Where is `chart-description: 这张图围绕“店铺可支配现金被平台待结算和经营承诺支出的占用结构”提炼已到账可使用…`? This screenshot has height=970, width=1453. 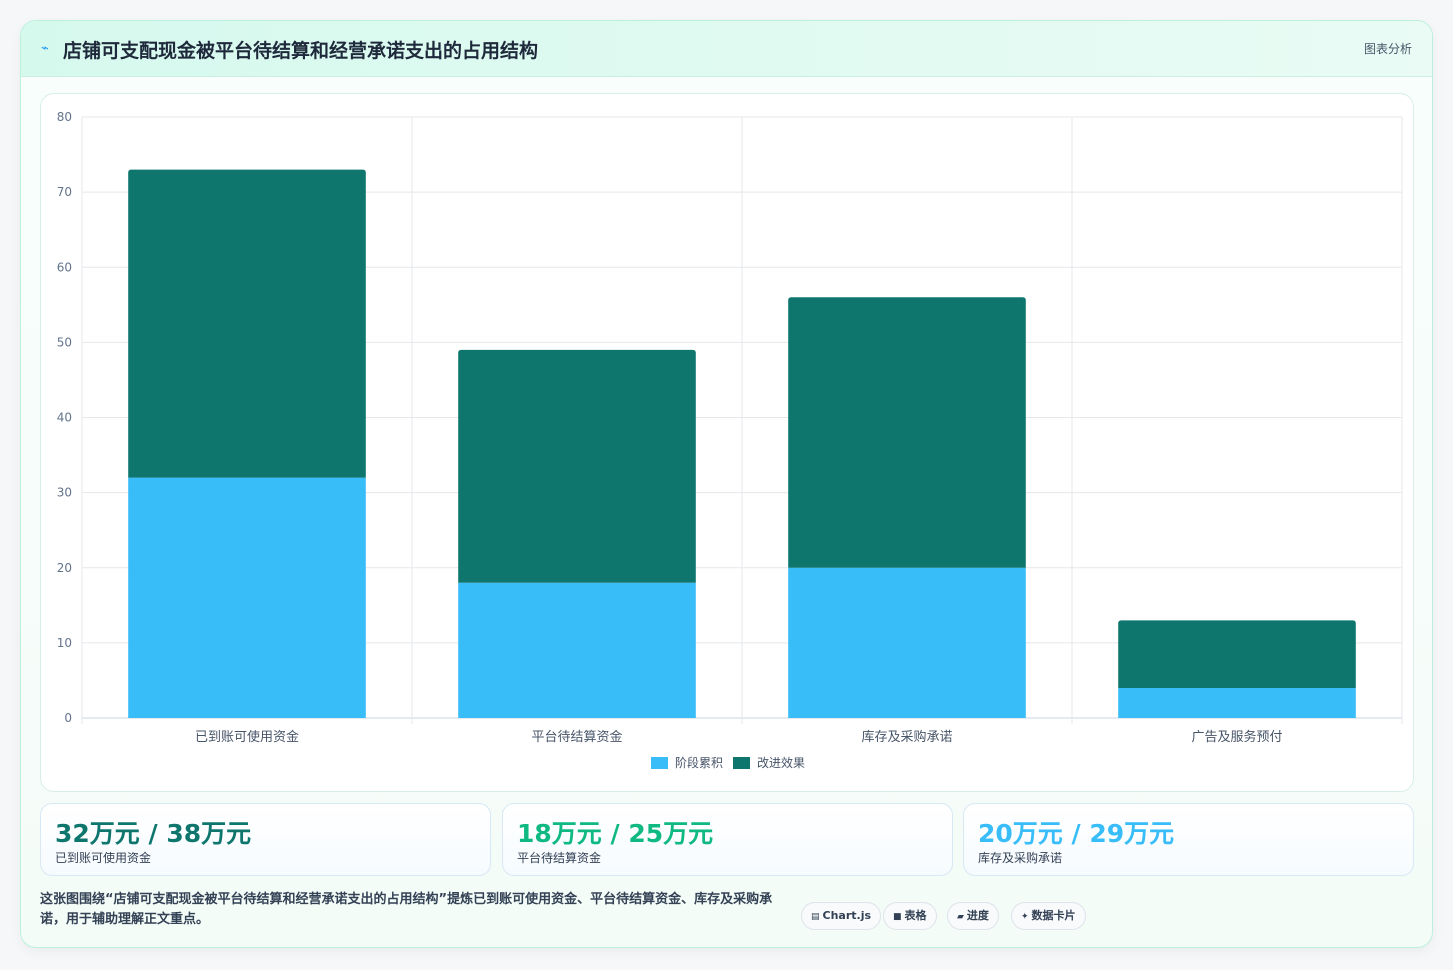
chart-description: 这张图围绕“店铺可支配现金被平台待结算和经营承诺支出的占用结构”提炼已到账可使用… is located at coordinates (406, 909).